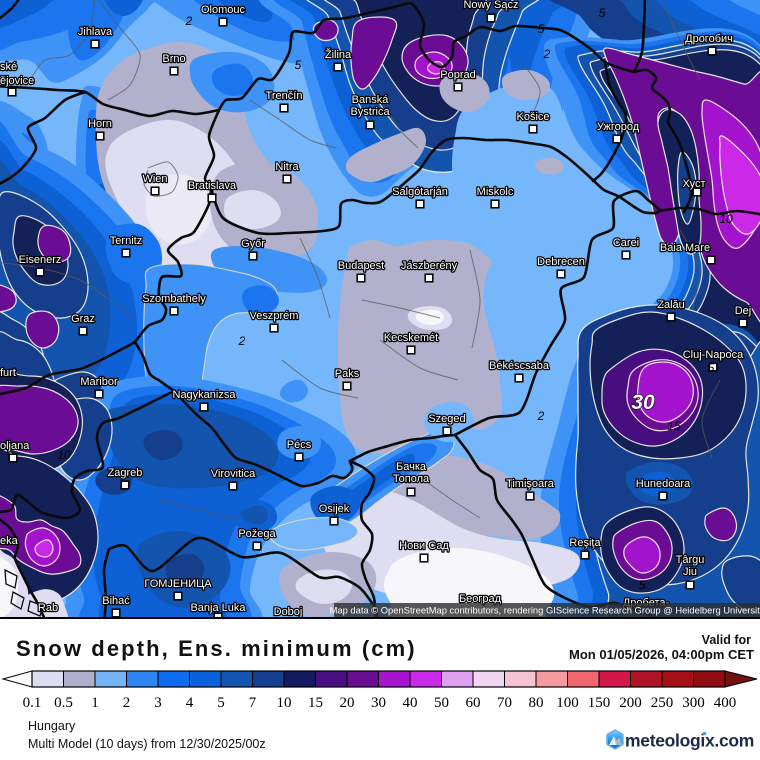  I want to click on svg-text: Jiu, so click(690, 572).